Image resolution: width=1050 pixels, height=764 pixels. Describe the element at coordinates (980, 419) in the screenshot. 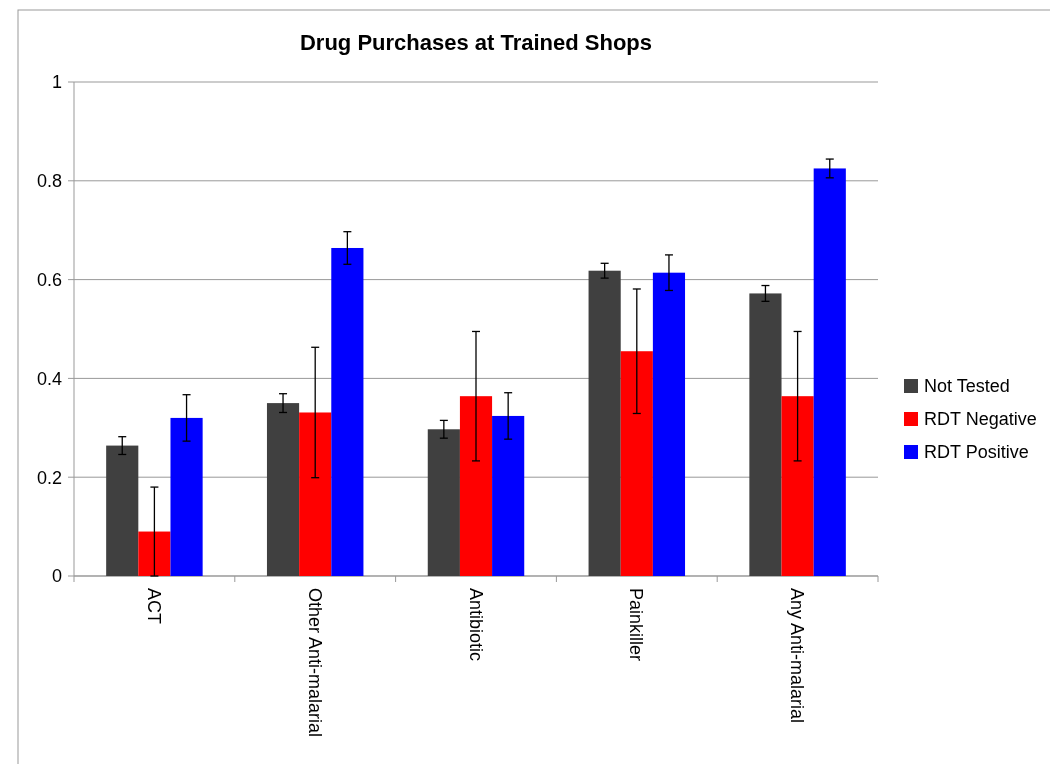

I see `legend-label: RDT Negative` at that location.